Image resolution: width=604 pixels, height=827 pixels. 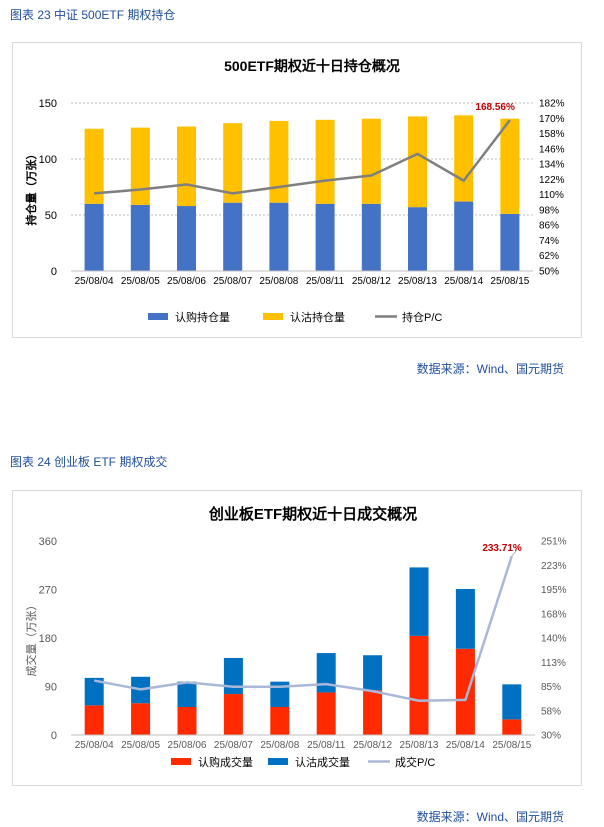 What do you see at coordinates (490, 369) in the screenshot?
I see `figure-23-source: 数据来源：Wind、国元期货` at bounding box center [490, 369].